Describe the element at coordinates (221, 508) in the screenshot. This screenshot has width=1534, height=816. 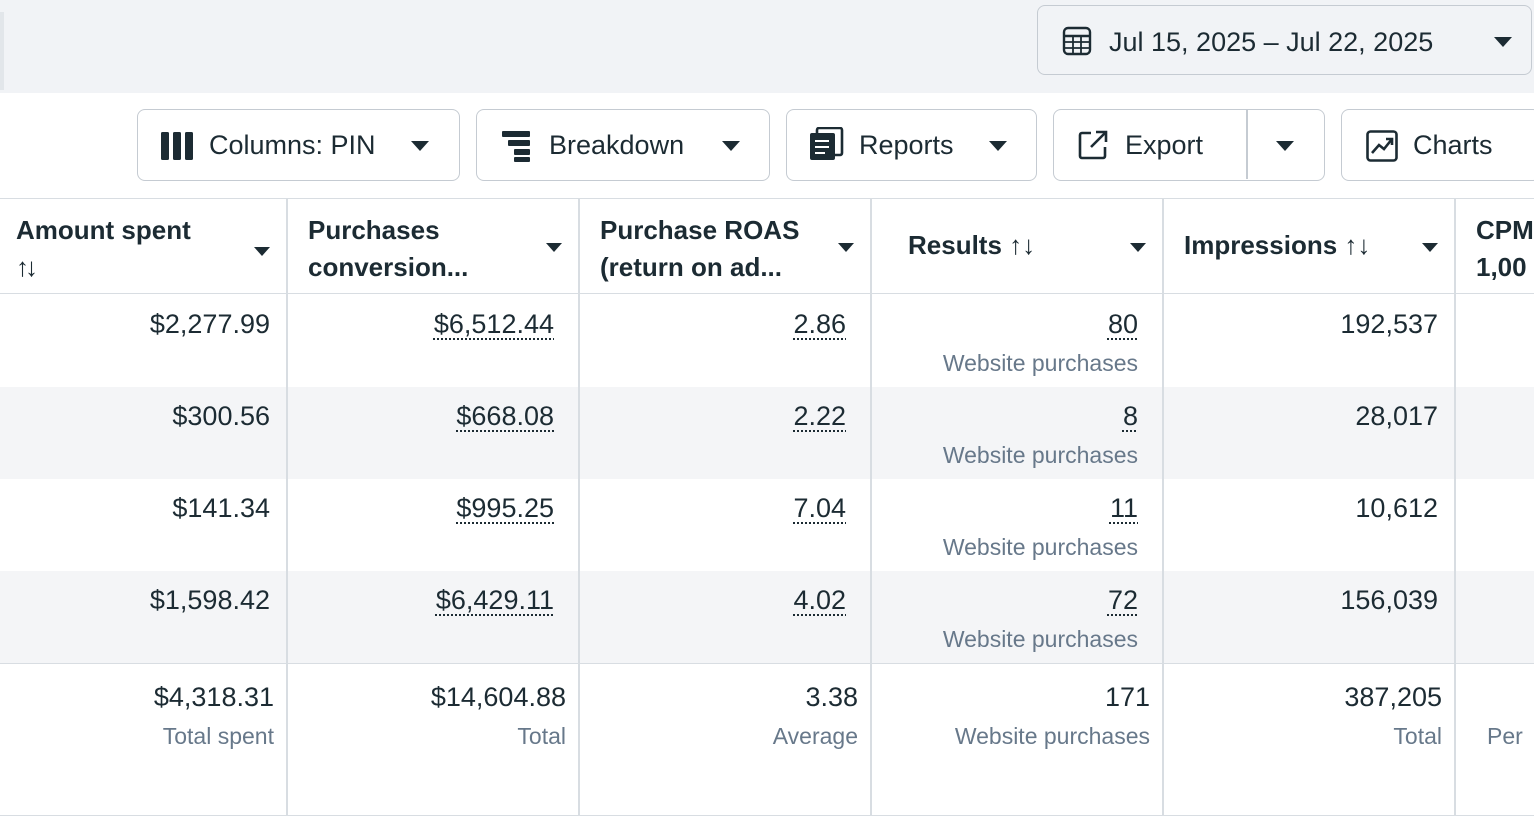
I see `amount-spent-cell: $141.34` at that location.